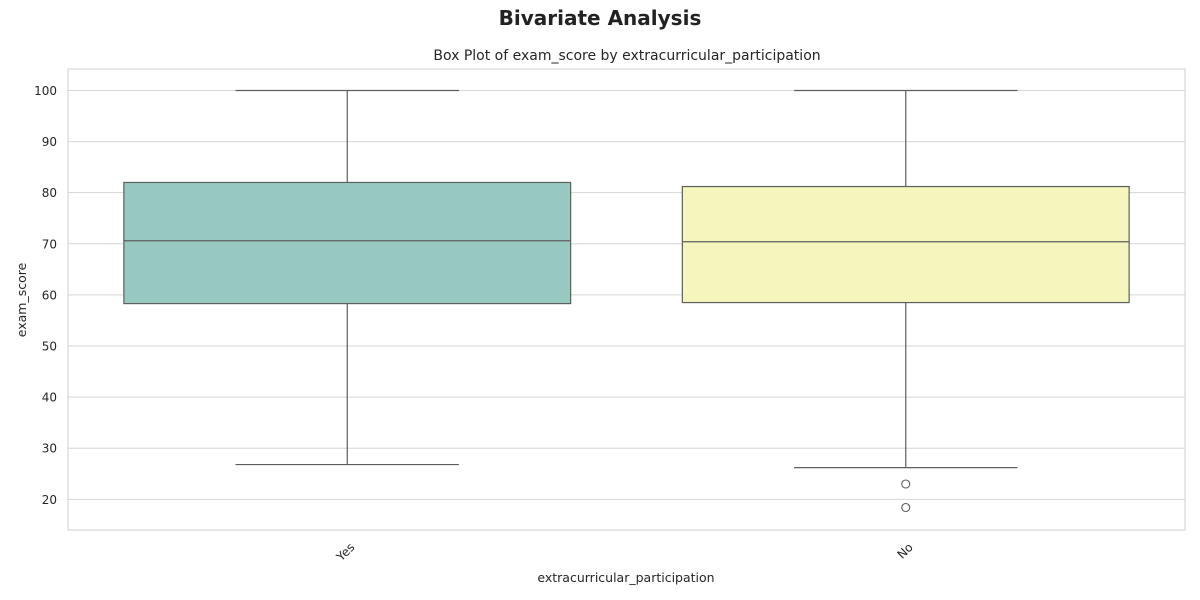 Image resolution: width=1200 pixels, height=600 pixels. I want to click on y-tick-label: 40, so click(49, 398).